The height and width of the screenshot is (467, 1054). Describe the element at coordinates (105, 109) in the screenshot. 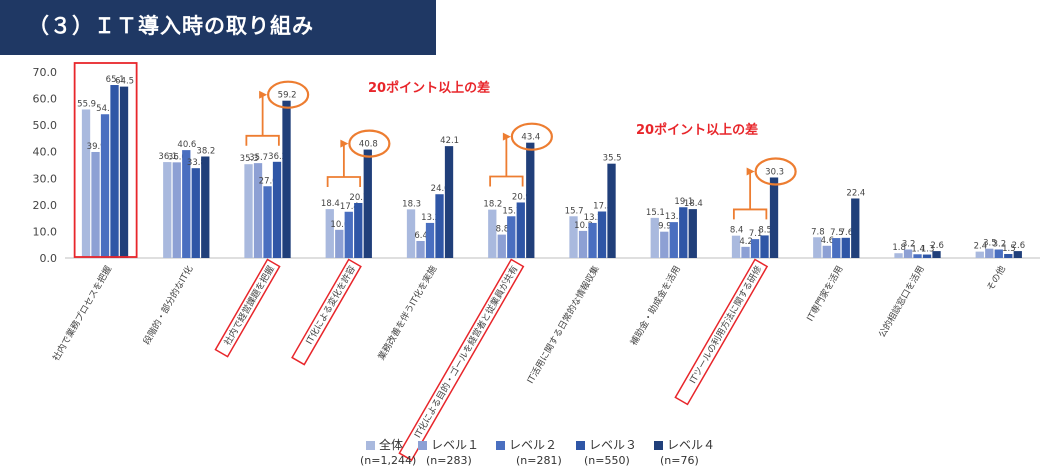

I see `data-label: 54.1` at that location.